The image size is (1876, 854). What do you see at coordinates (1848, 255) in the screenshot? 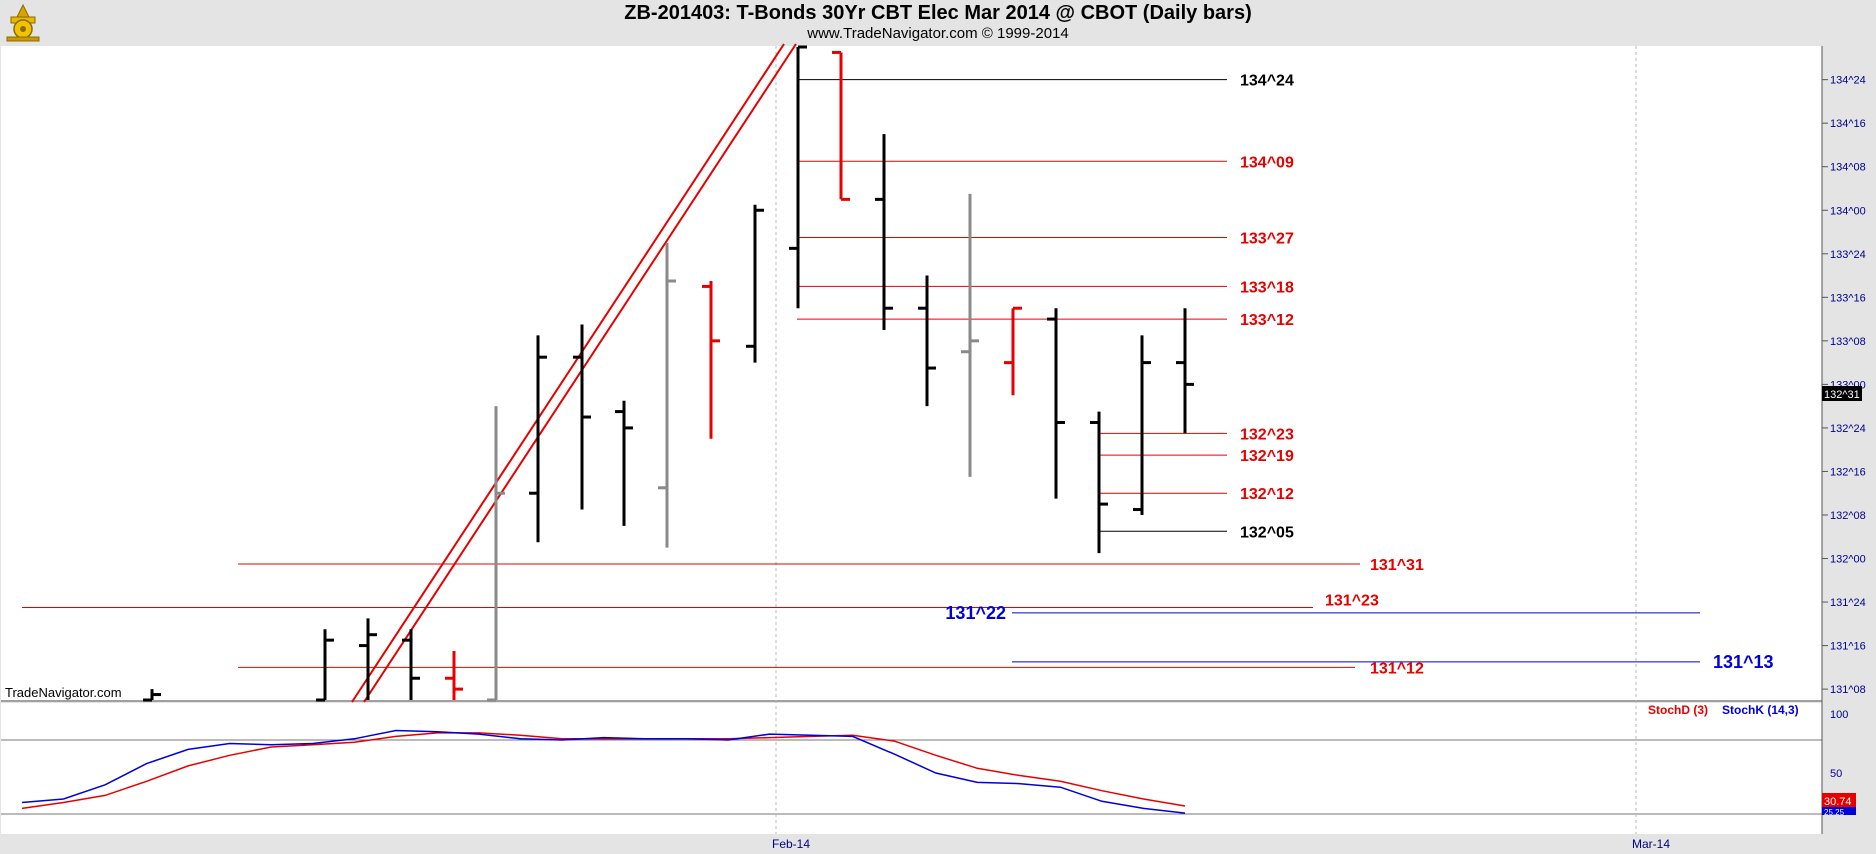
I see `price-tick-label: 133^24` at bounding box center [1848, 255].